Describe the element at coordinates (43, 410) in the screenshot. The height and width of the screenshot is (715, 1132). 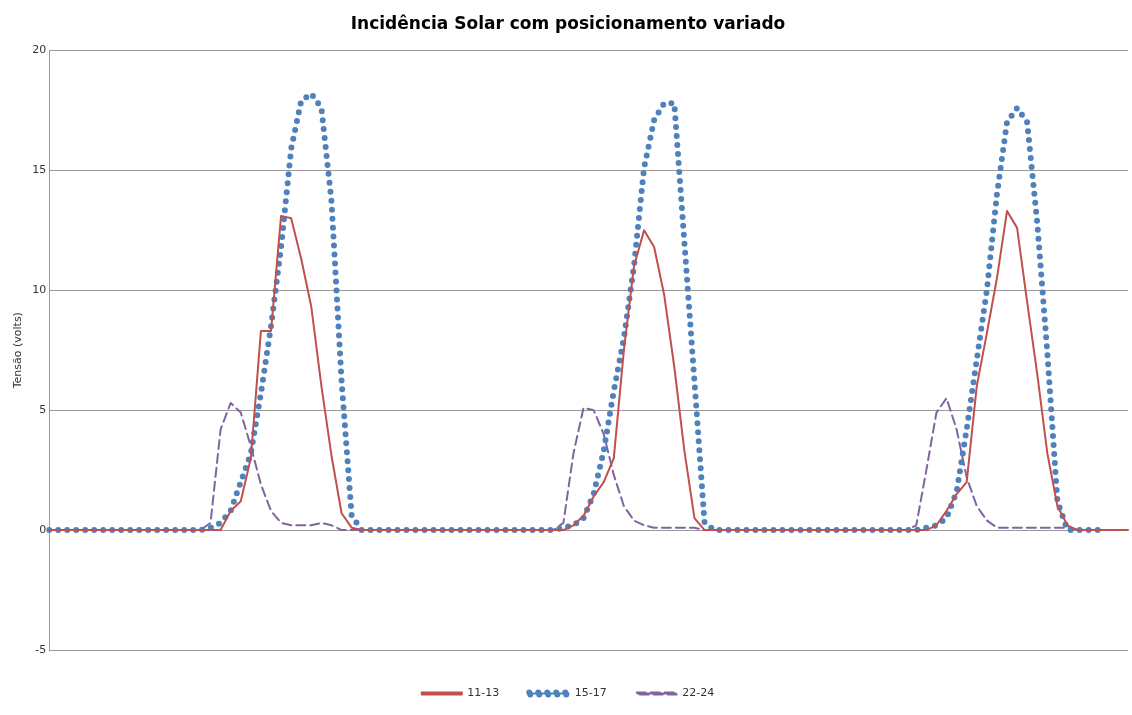
I see `y-tick-label: 5` at that location.